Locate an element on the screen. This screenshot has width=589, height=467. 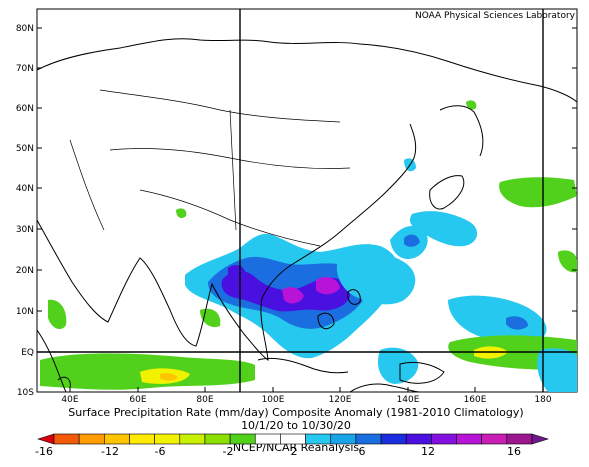
lon-label-180: 180 is located at coordinates (542, 400).